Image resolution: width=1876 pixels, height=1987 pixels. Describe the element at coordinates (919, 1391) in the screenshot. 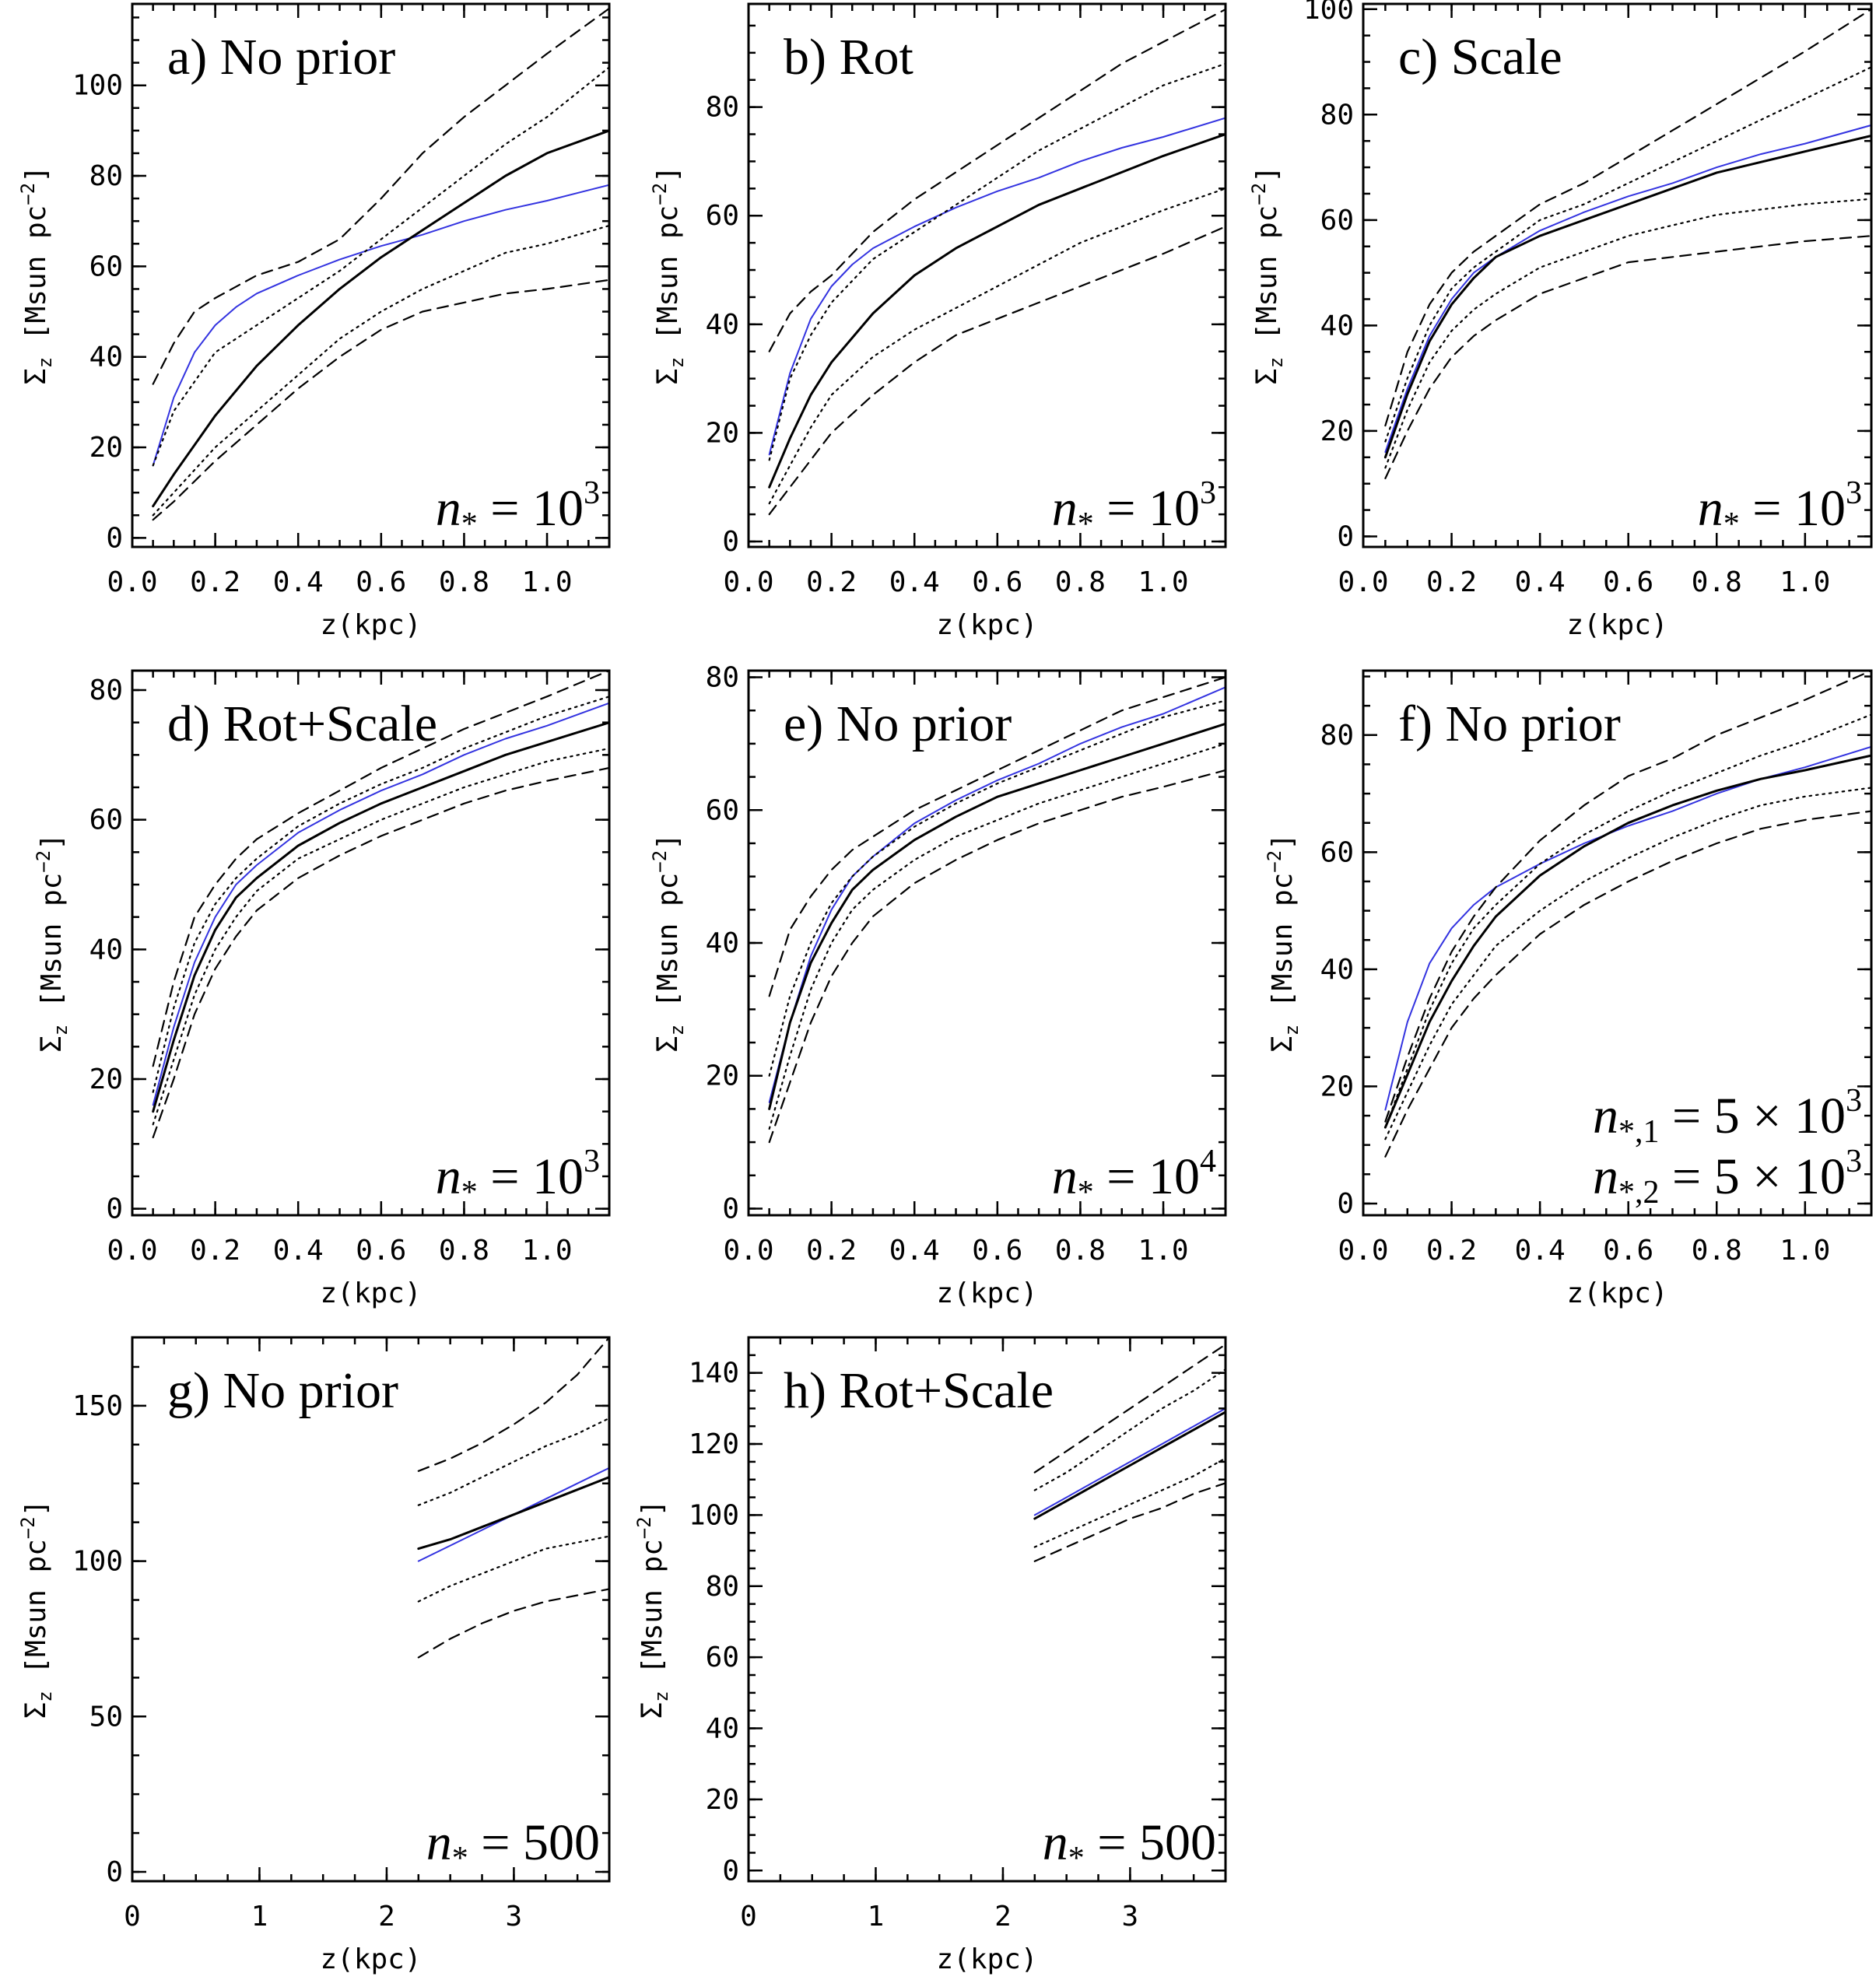

I see `panel-title: h) Rot+Scale` at that location.